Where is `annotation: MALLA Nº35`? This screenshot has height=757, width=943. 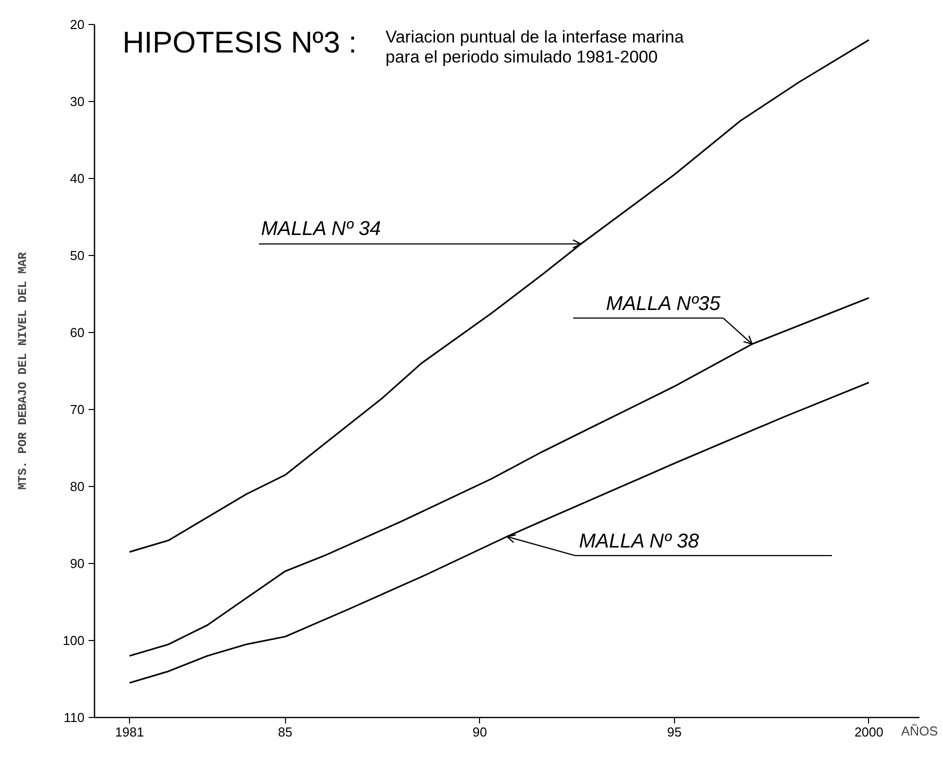
annotation: MALLA Nº35 is located at coordinates (664, 304).